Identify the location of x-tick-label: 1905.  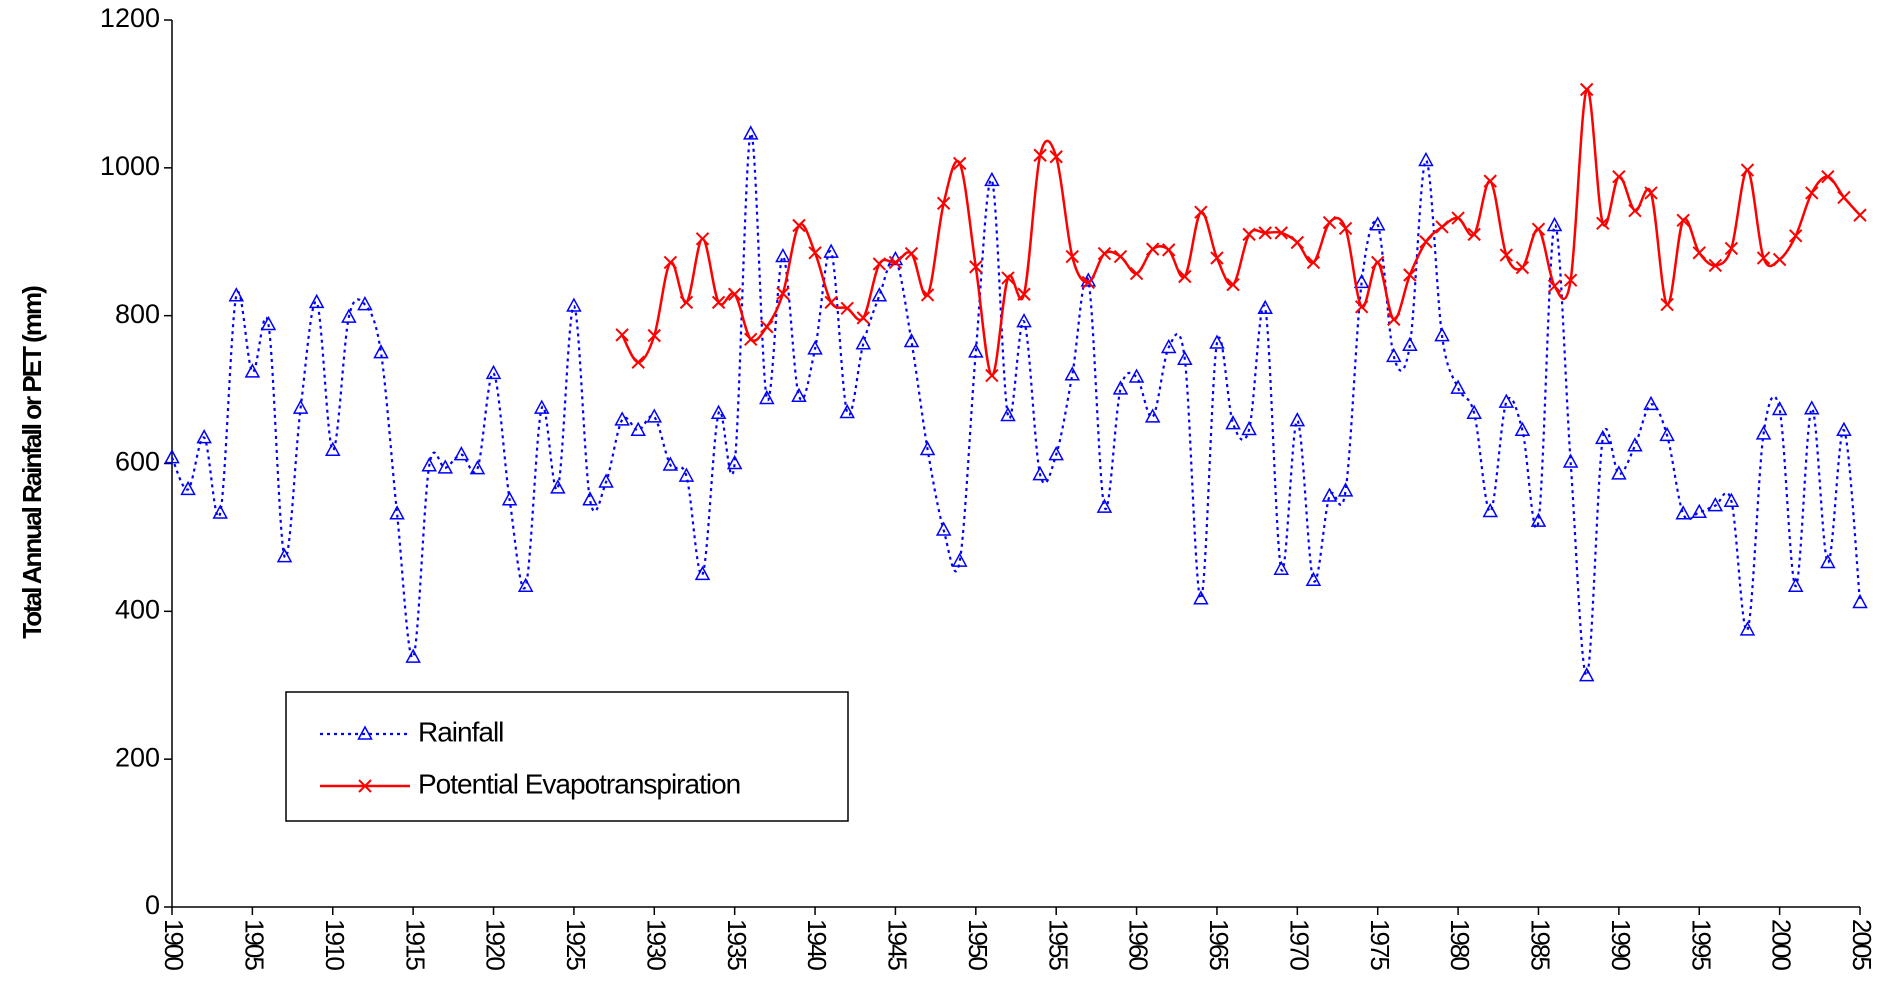
(255, 944).